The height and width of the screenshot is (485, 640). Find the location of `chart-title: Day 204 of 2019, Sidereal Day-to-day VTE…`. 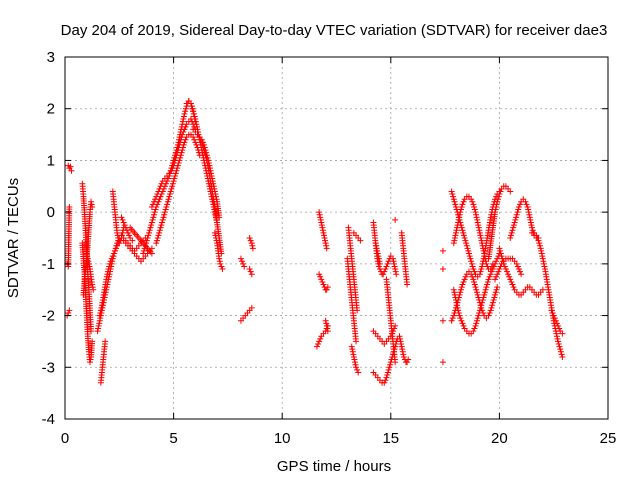

chart-title: Day 204 of 2019, Sidereal Day-to-day VTE… is located at coordinates (334, 30).